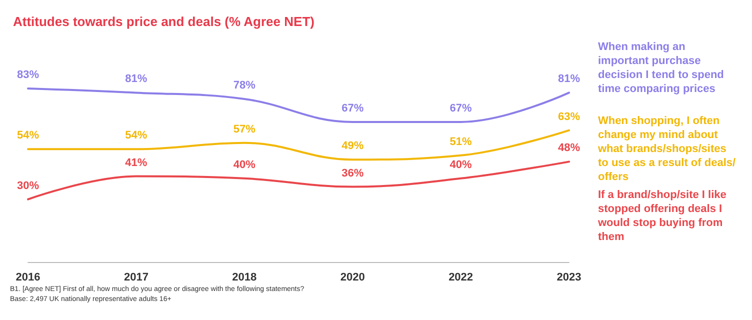  I want to click on data-label: 57%, so click(244, 129).